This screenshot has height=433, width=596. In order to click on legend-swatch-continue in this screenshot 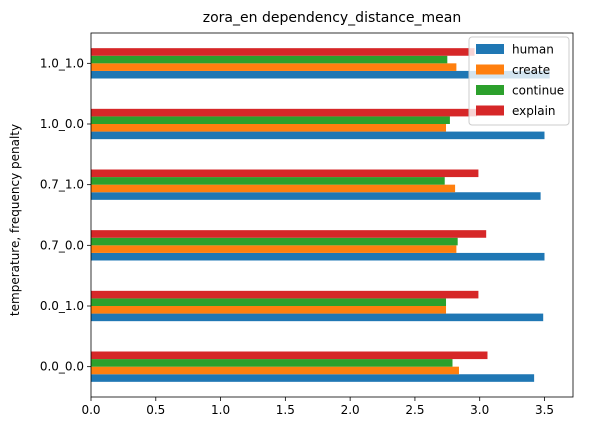, I will do `click(490, 90)`.